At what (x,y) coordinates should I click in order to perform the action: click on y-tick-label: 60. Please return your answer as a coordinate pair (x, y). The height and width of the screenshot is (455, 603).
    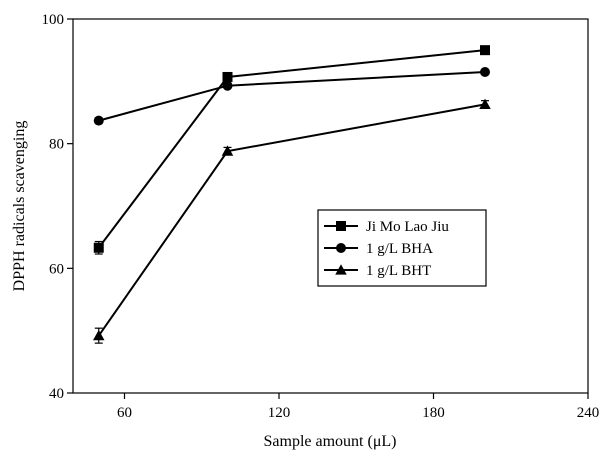
    Looking at the image, I should click on (56, 269).